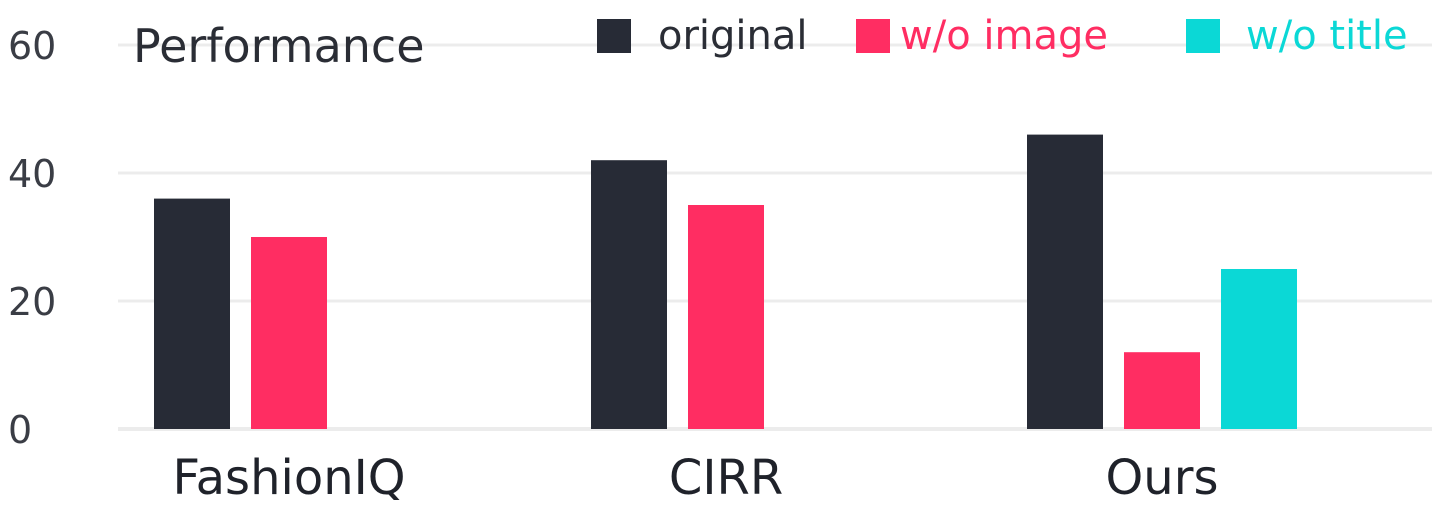 This screenshot has height=513, width=1454. Describe the element at coordinates (32, 174) in the screenshot. I see `y-tick-label: 40` at that location.